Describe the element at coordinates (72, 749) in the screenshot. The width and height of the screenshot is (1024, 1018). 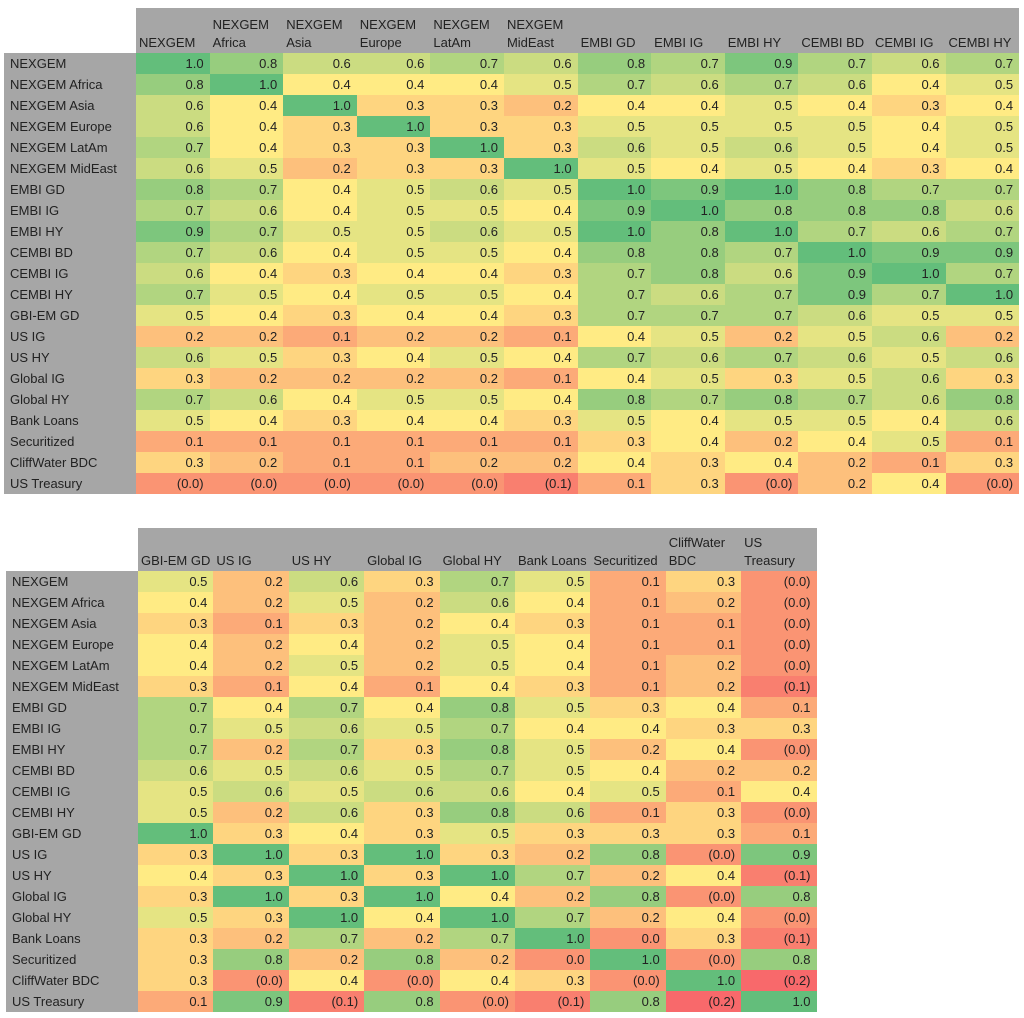
I see `row-header-embi-hy: EMBI HY` at that location.